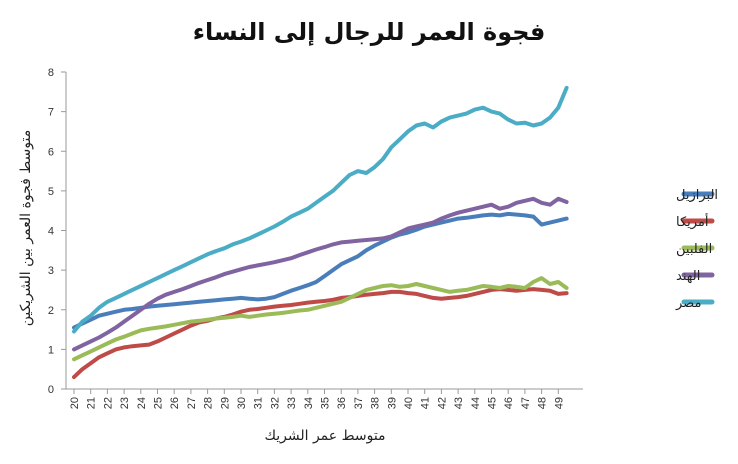  Describe the element at coordinates (342, 403) in the screenshot. I see `x-tick-label: 36` at that location.